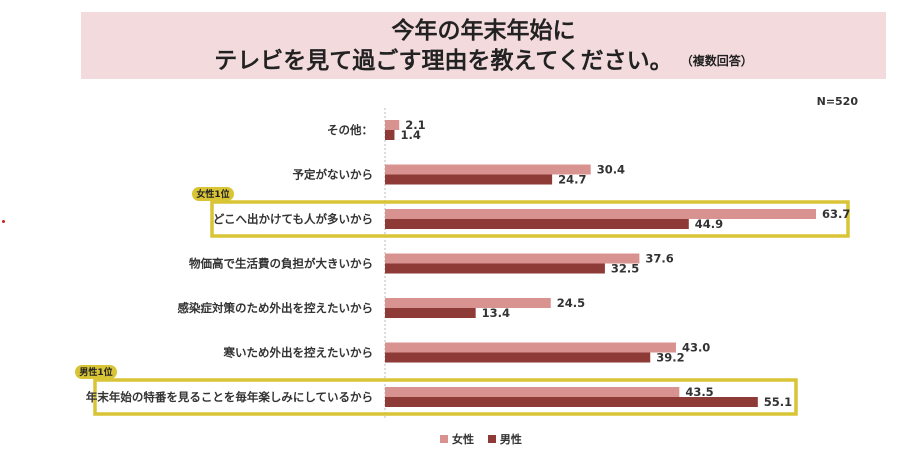 The width and height of the screenshot is (900, 457). What do you see at coordinates (611, 170) in the screenshot?
I see `data-label-female-1: 30.4` at bounding box center [611, 170].